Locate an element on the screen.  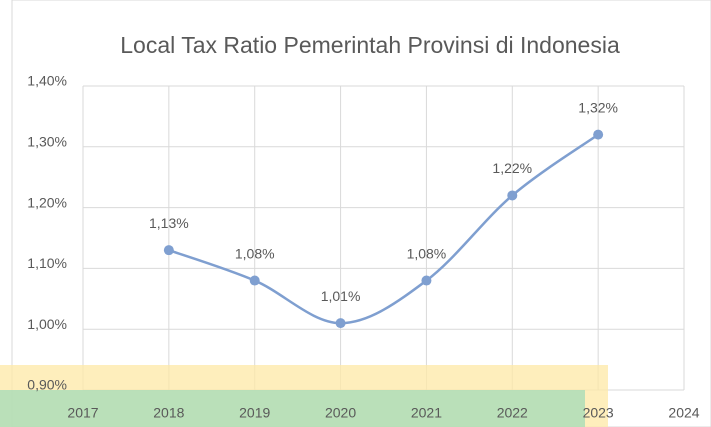
y-tick-label: 1,30% is located at coordinates (47, 142).